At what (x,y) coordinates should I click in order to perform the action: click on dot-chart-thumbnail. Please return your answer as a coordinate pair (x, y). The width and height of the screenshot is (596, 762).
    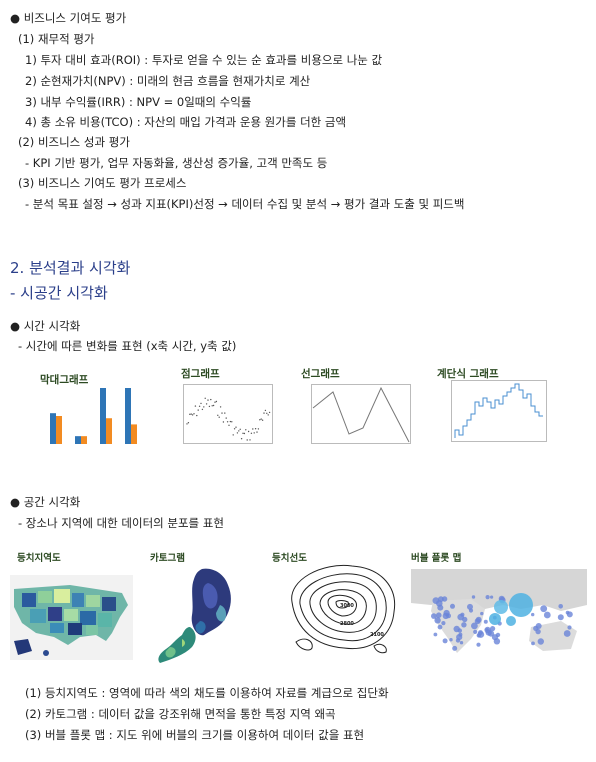
    Looking at the image, I should click on (228, 414).